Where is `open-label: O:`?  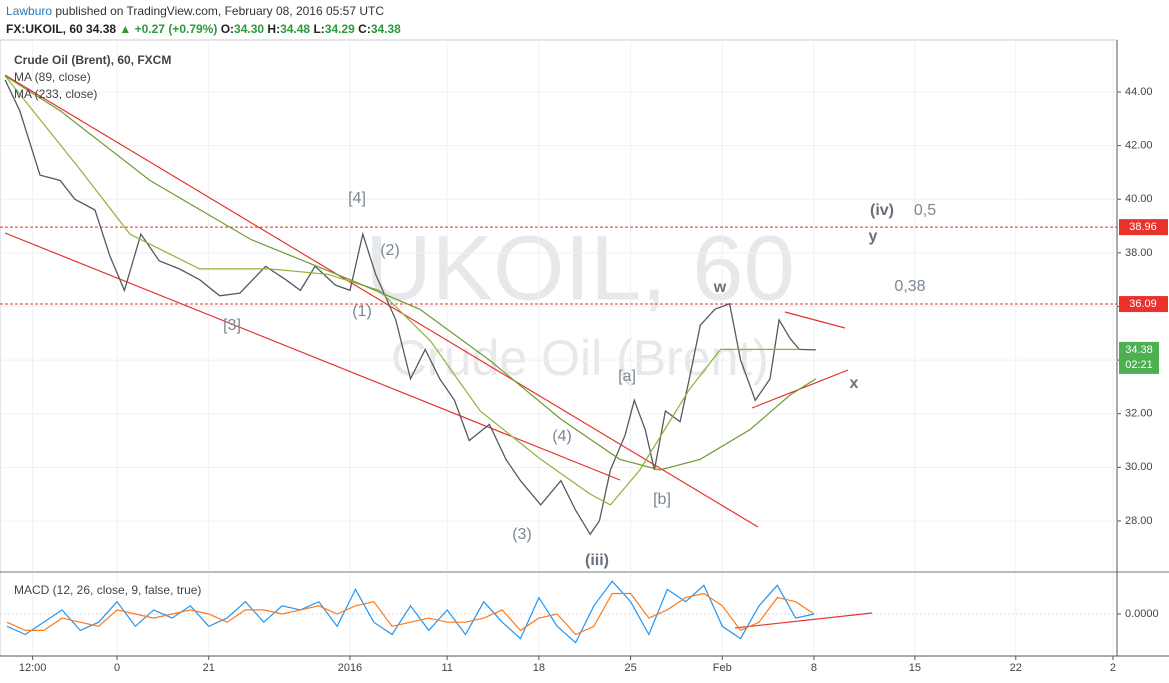
open-label: O: is located at coordinates (227, 29).